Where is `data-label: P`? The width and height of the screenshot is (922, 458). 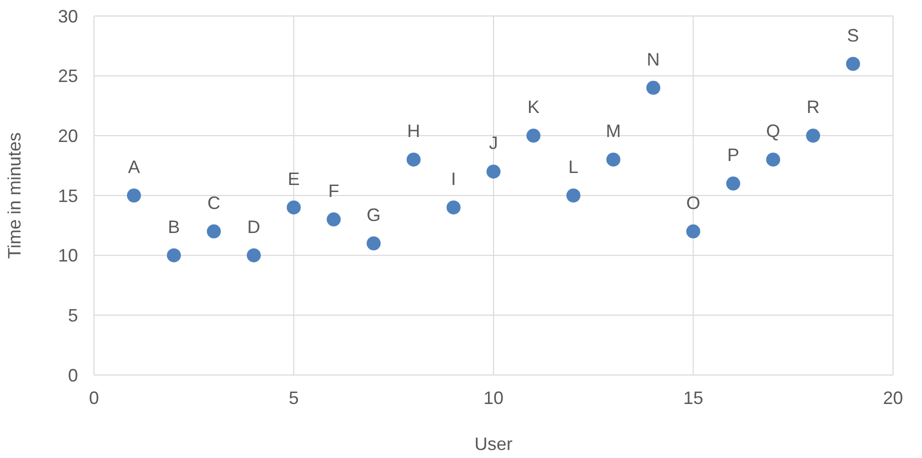 data-label: P is located at coordinates (733, 155).